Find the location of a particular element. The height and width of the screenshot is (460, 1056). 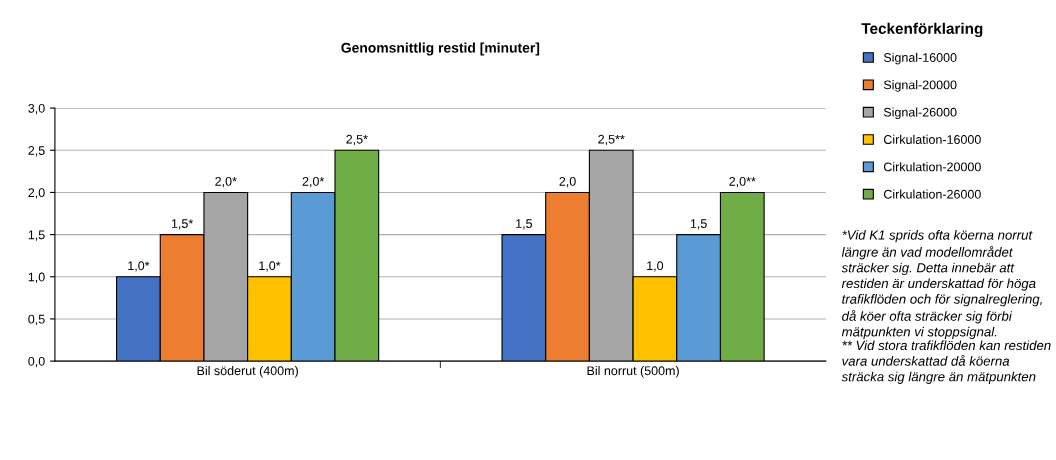

legend-label: Cirkulation-20000 is located at coordinates (932, 167).